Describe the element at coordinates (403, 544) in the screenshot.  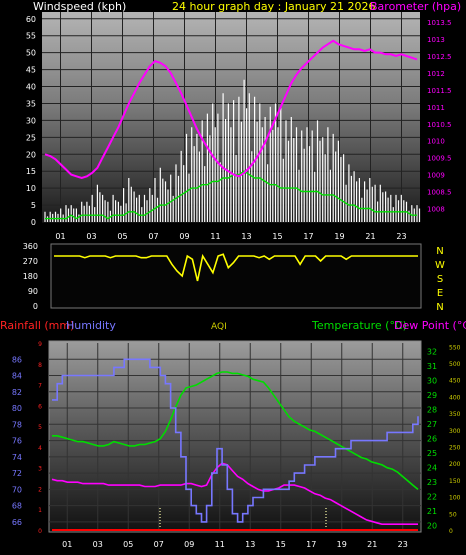
I see `temp-hour-label: 23` at that location.